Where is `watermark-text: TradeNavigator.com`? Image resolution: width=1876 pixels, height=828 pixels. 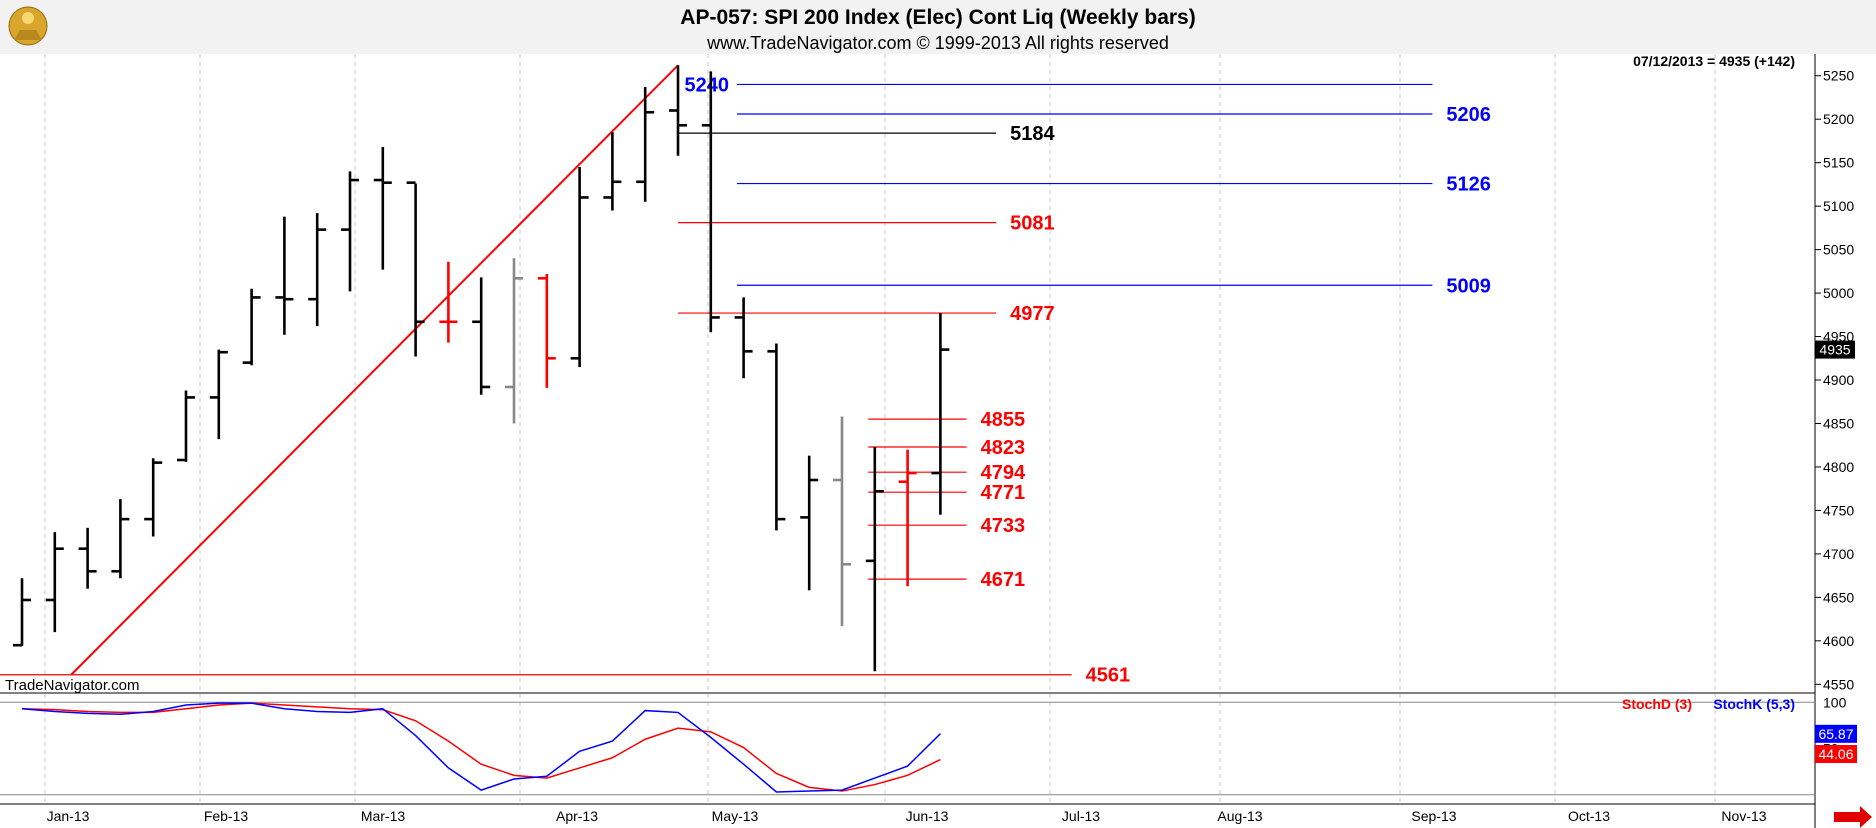 watermark-text: TradeNavigator.com is located at coordinates (72, 685).